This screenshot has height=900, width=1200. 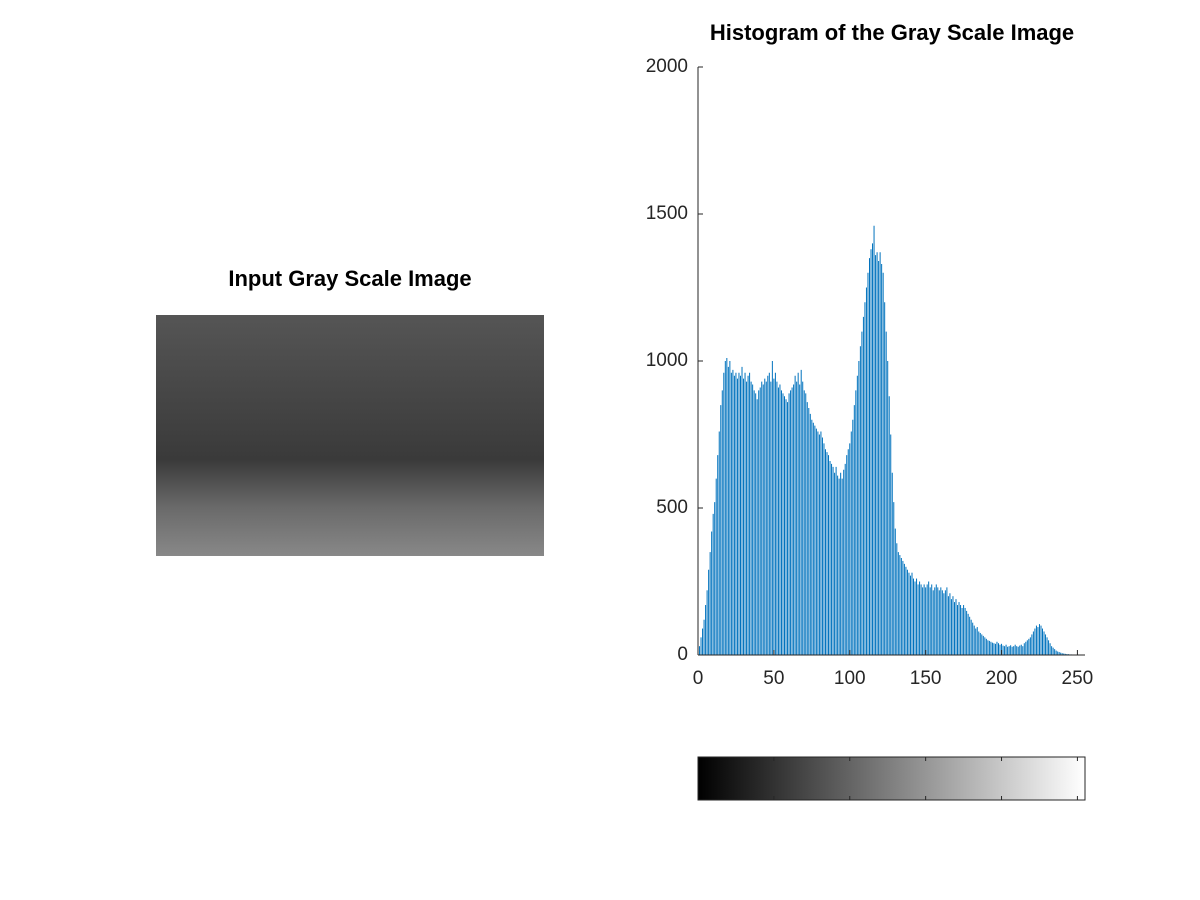 What do you see at coordinates (698, 678) in the screenshot?
I see `x-tick-label: 0` at bounding box center [698, 678].